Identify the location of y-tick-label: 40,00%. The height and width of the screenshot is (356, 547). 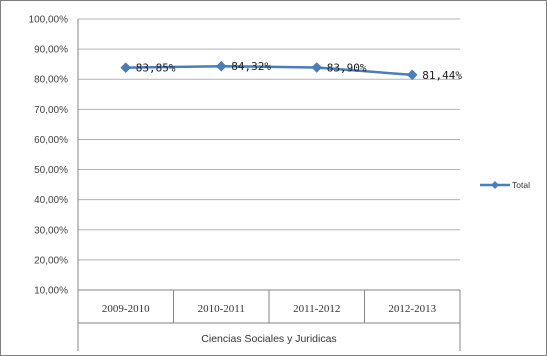
(51, 200).